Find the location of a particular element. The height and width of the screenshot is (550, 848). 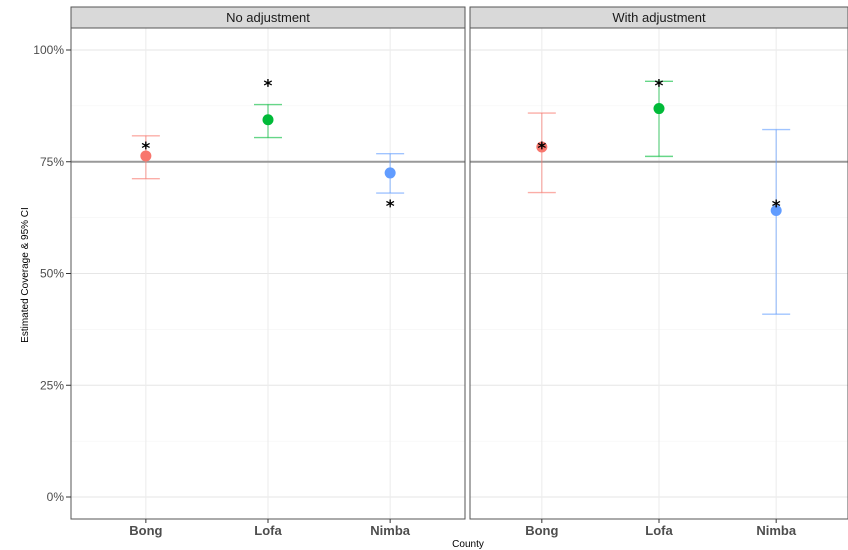

y-tick-label: 50% is located at coordinates (52, 274).